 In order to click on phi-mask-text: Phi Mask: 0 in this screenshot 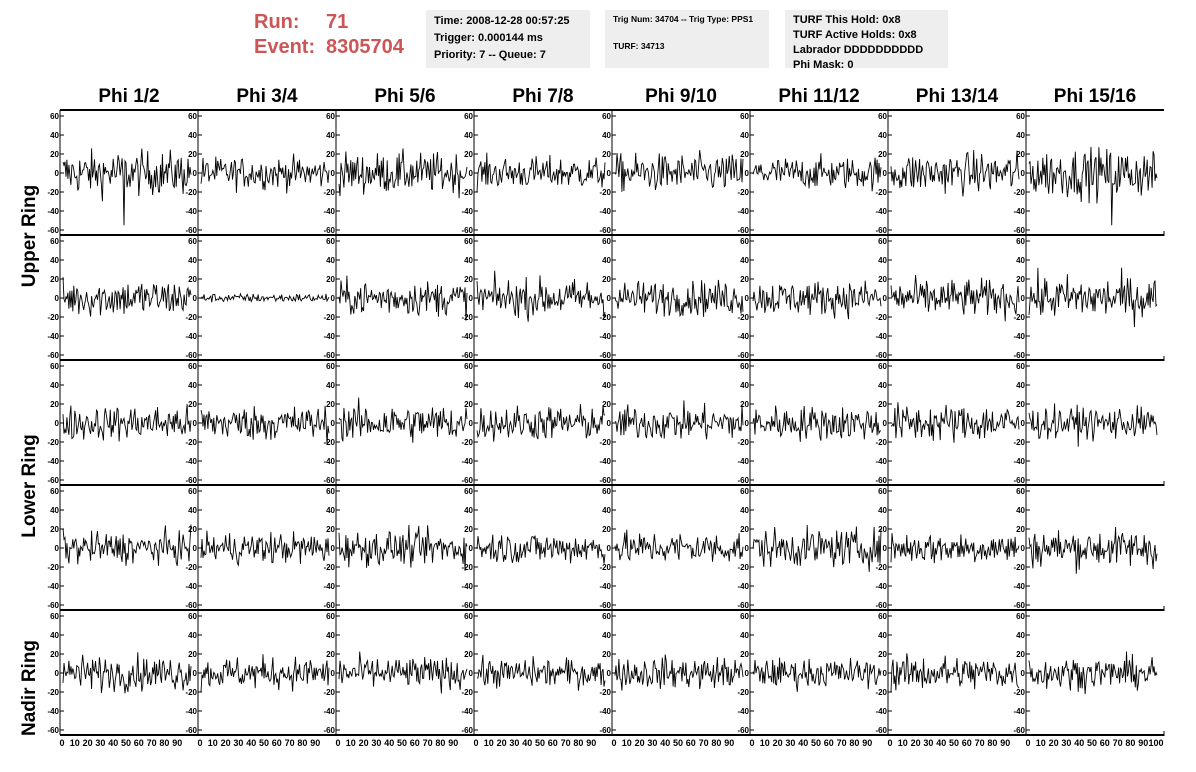, I will do `click(823, 65)`.